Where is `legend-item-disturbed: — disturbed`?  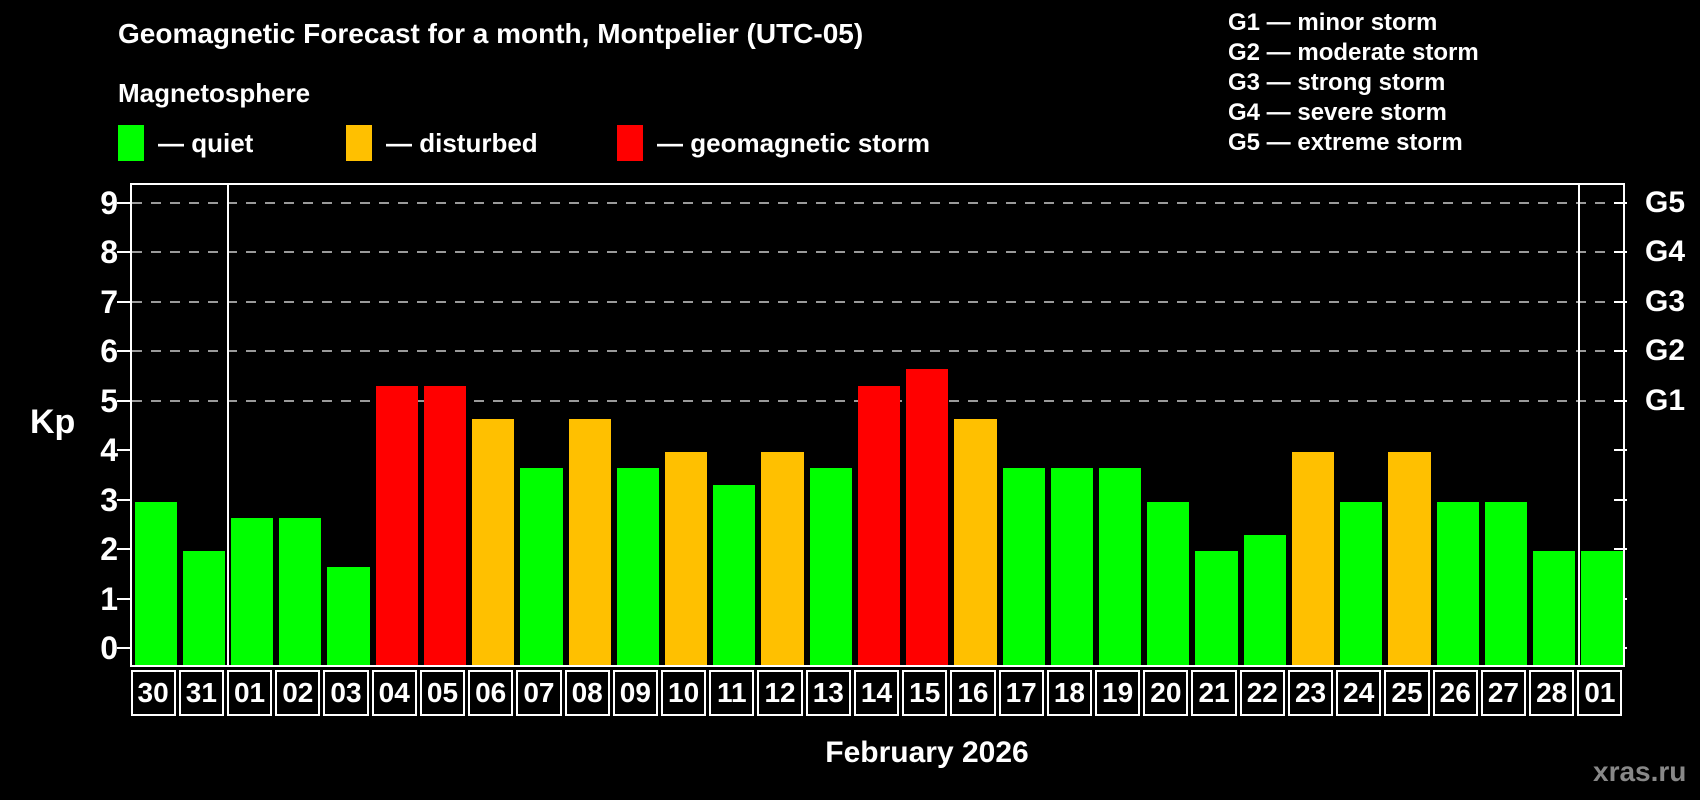 legend-item-disturbed: — disturbed is located at coordinates (442, 143).